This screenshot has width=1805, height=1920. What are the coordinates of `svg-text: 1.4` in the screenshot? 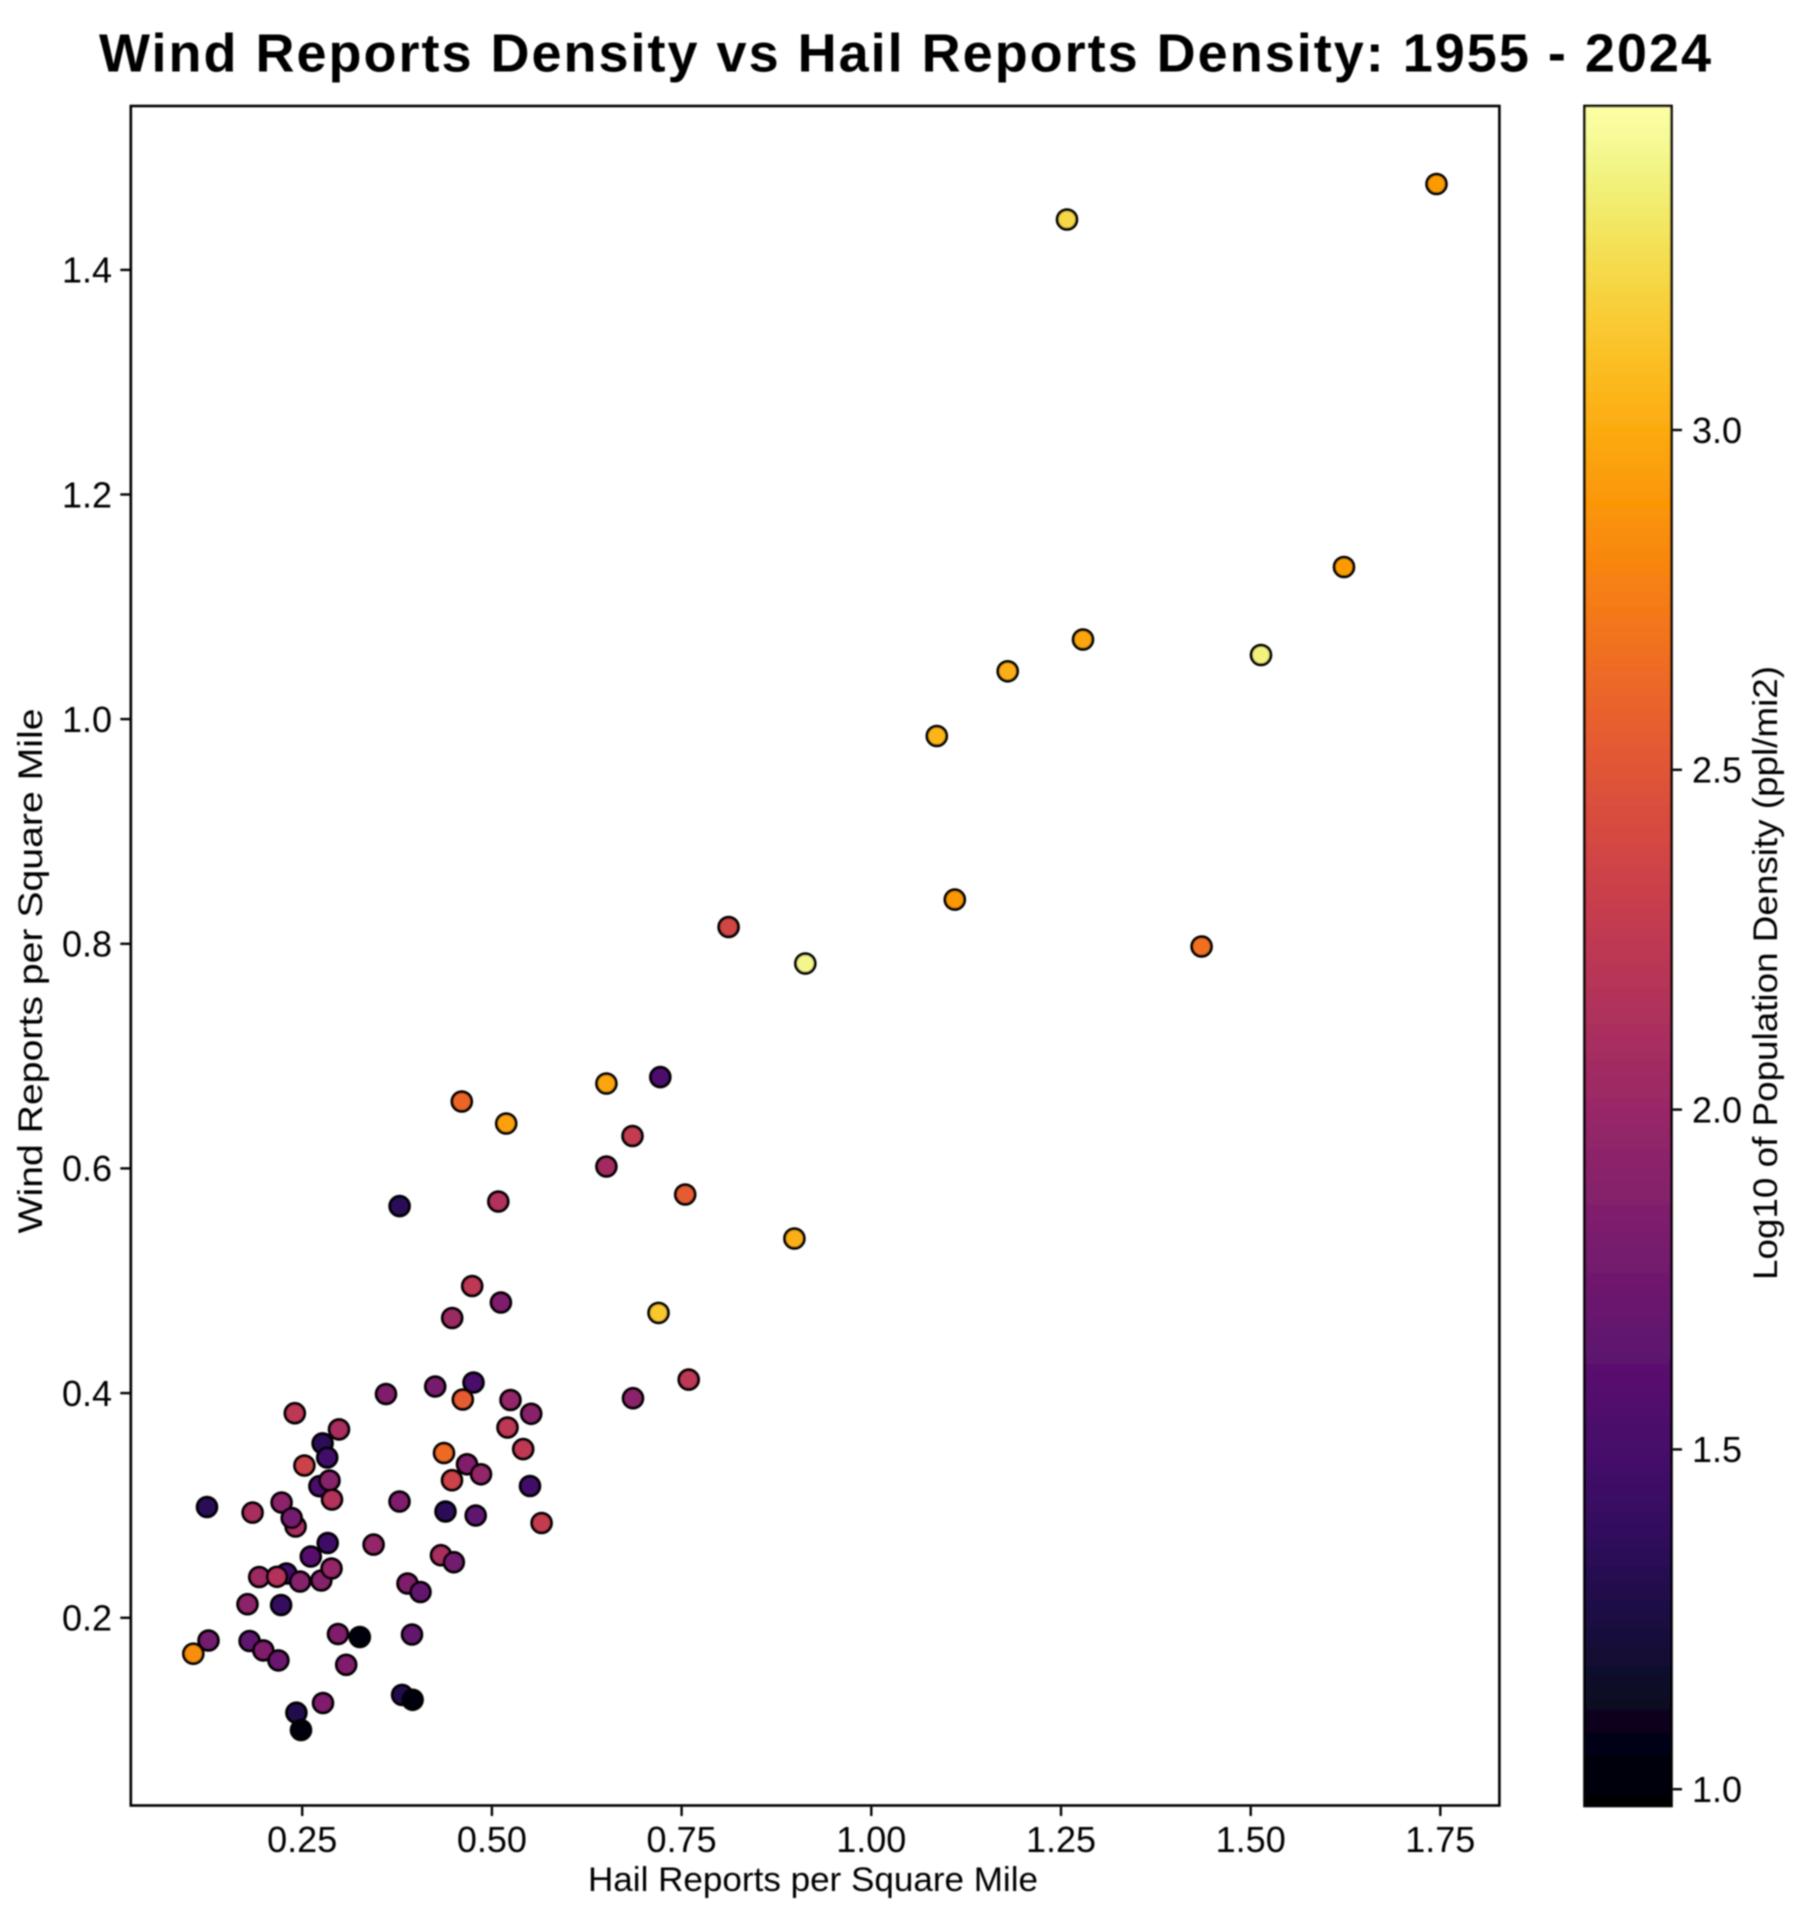 It's located at (87, 270).